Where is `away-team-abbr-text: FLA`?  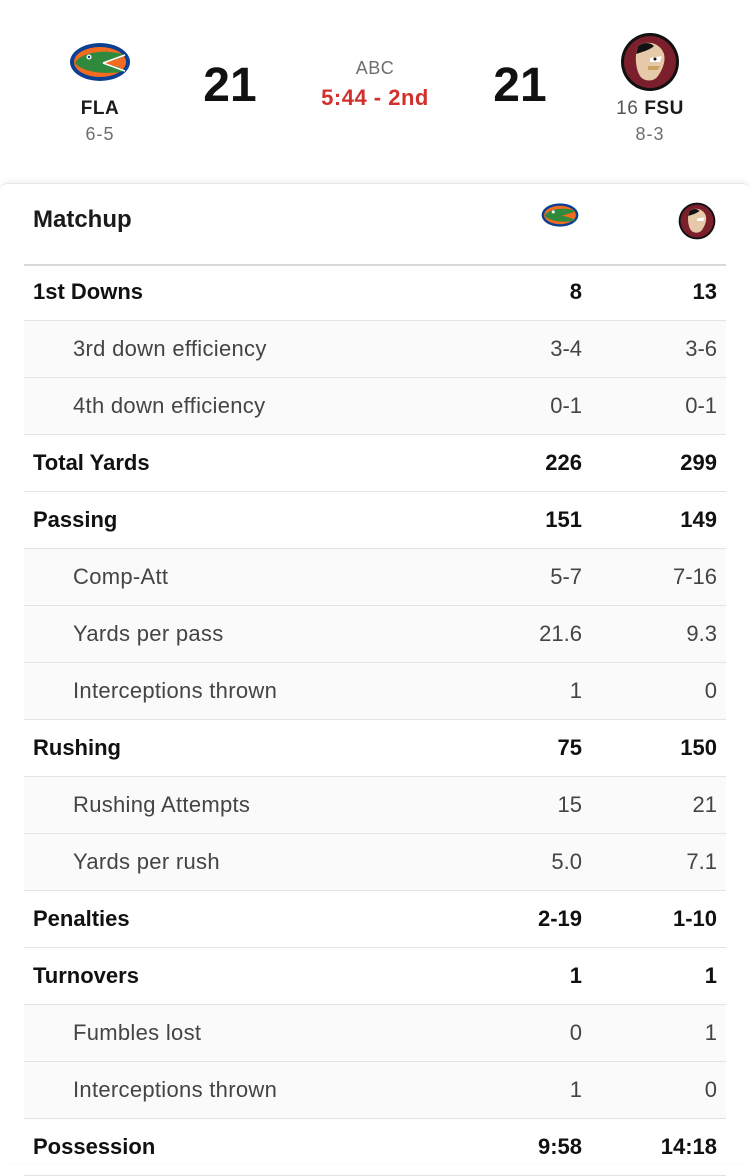
away-team-abbr-text: FLA is located at coordinates (100, 108).